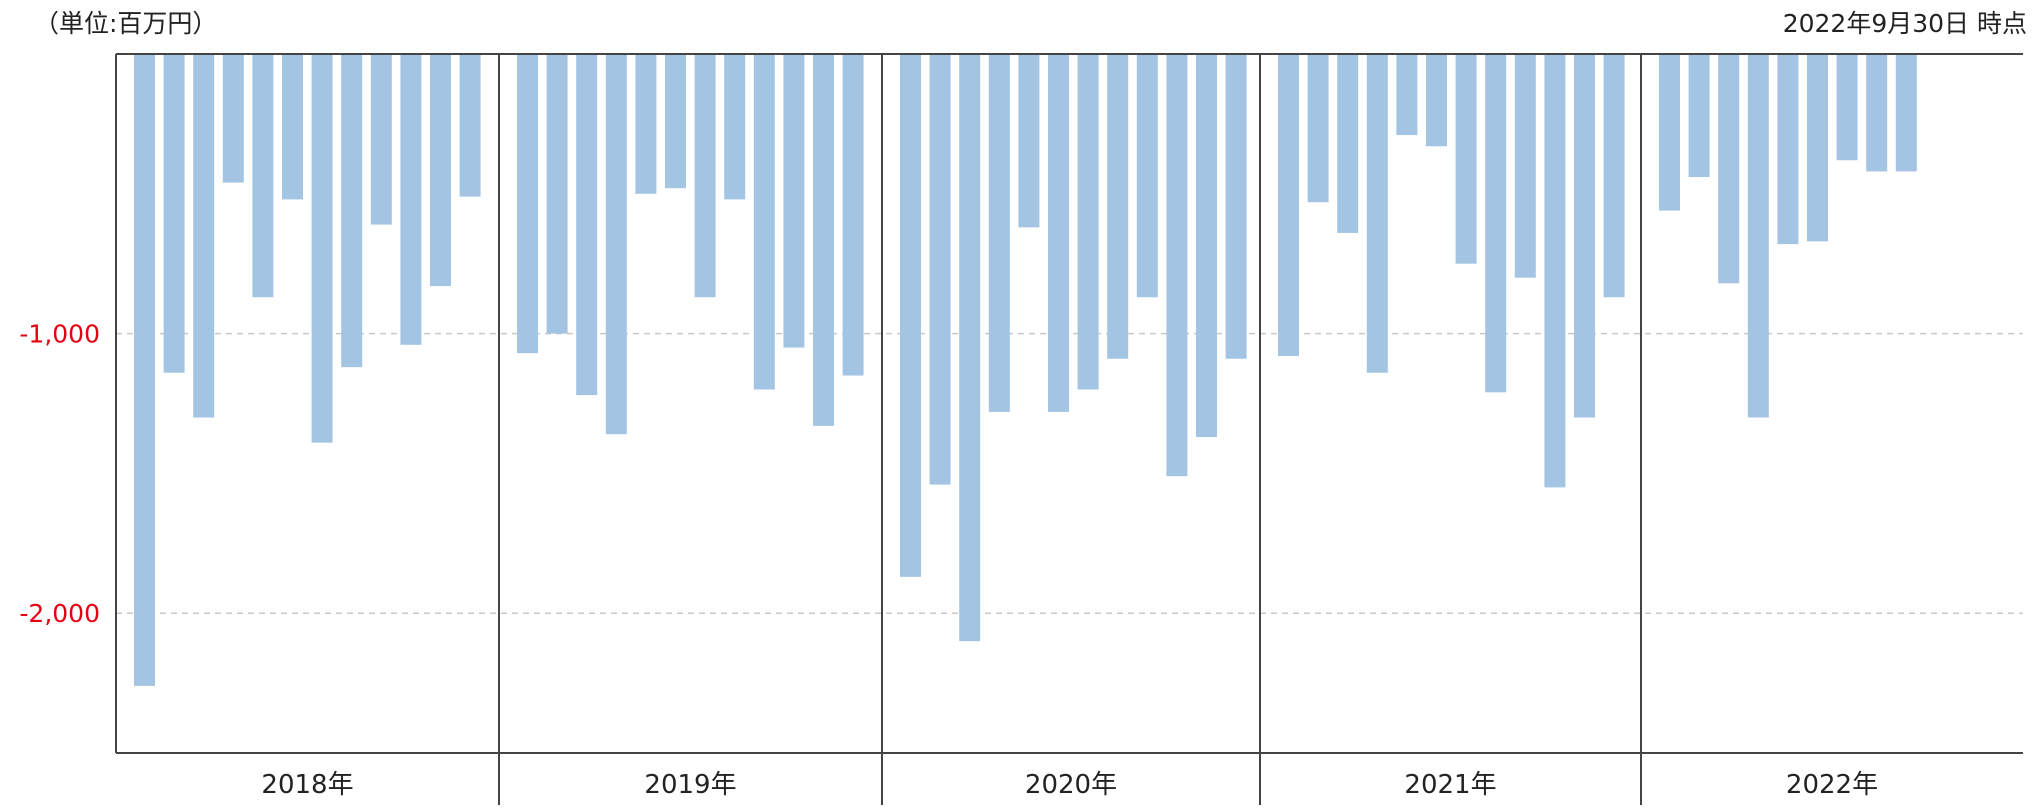 The width and height of the screenshot is (2043, 810). I want to click on y-tick-label: -1,000, so click(59, 334).